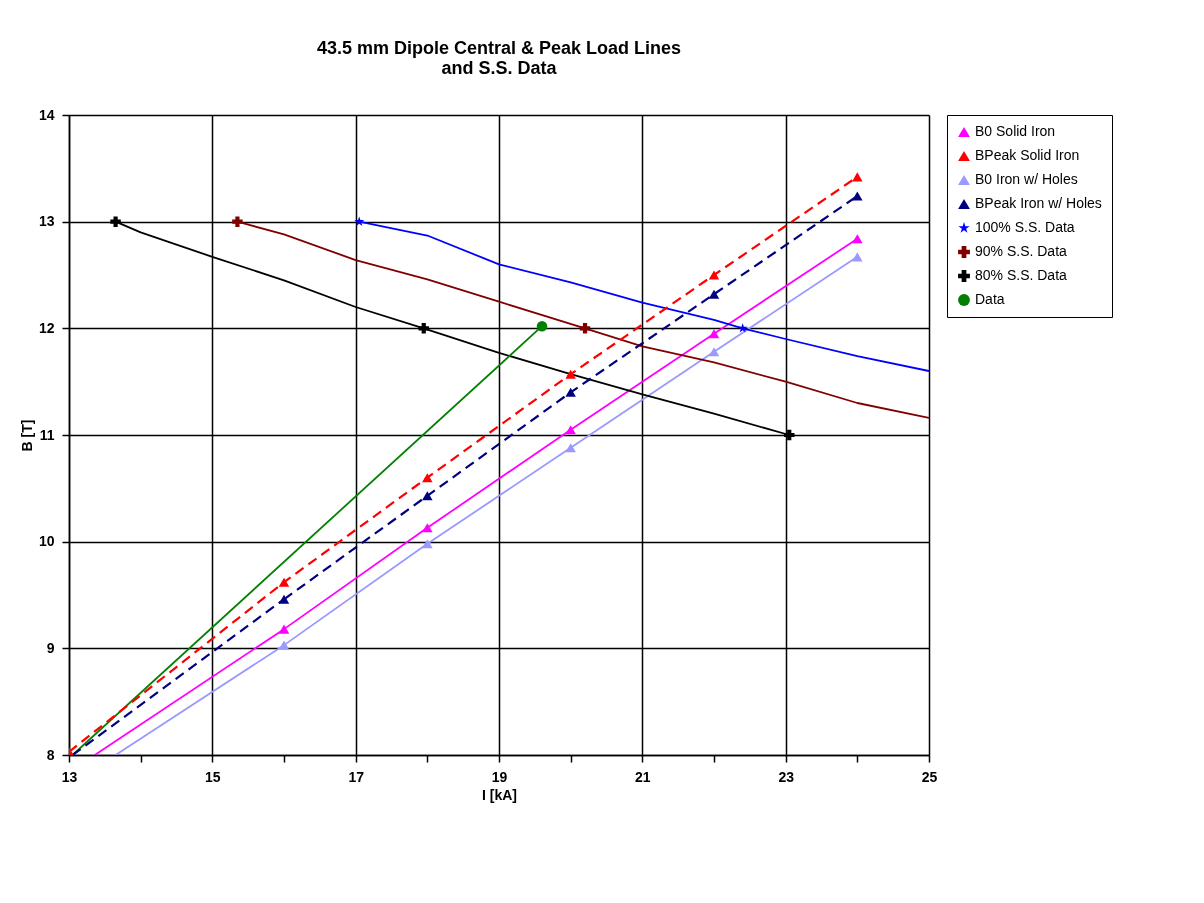  I want to click on x-tick-label: 13, so click(69, 776).